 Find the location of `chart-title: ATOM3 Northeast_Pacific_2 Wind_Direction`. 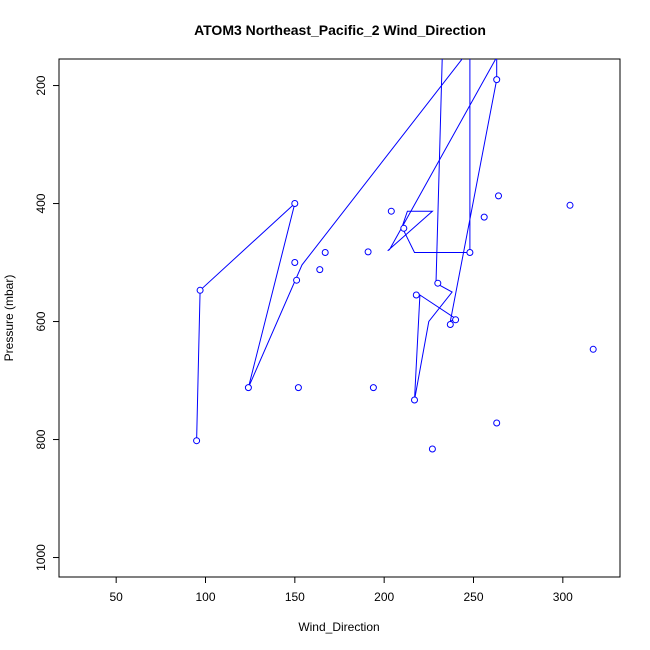

chart-title: ATOM3 Northeast_Pacific_2 Wind_Direction is located at coordinates (340, 30).